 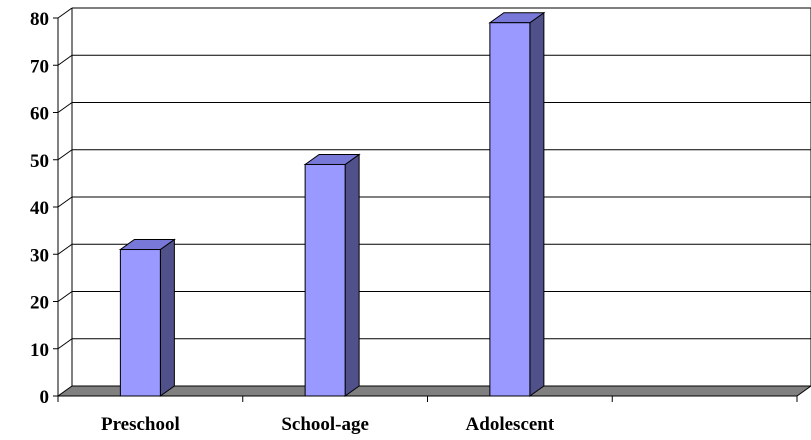 I want to click on x-category-label: School-age, so click(x=325, y=424).